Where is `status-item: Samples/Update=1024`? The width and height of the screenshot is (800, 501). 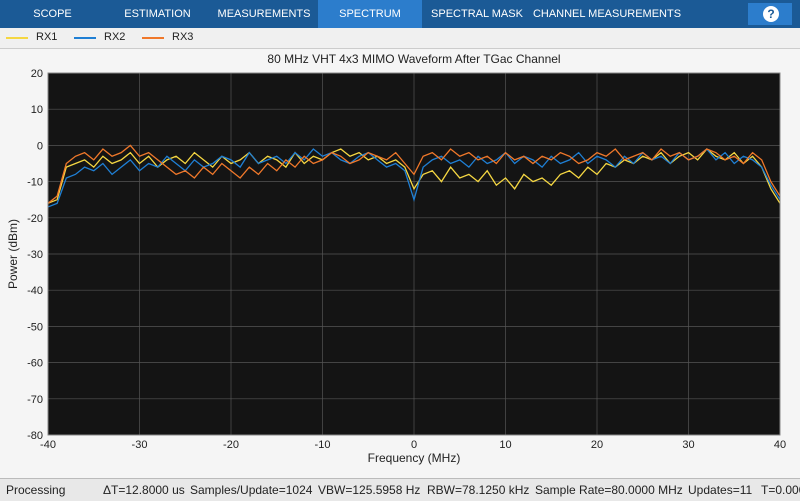
status-item: Samples/Update=1024 is located at coordinates (251, 490).